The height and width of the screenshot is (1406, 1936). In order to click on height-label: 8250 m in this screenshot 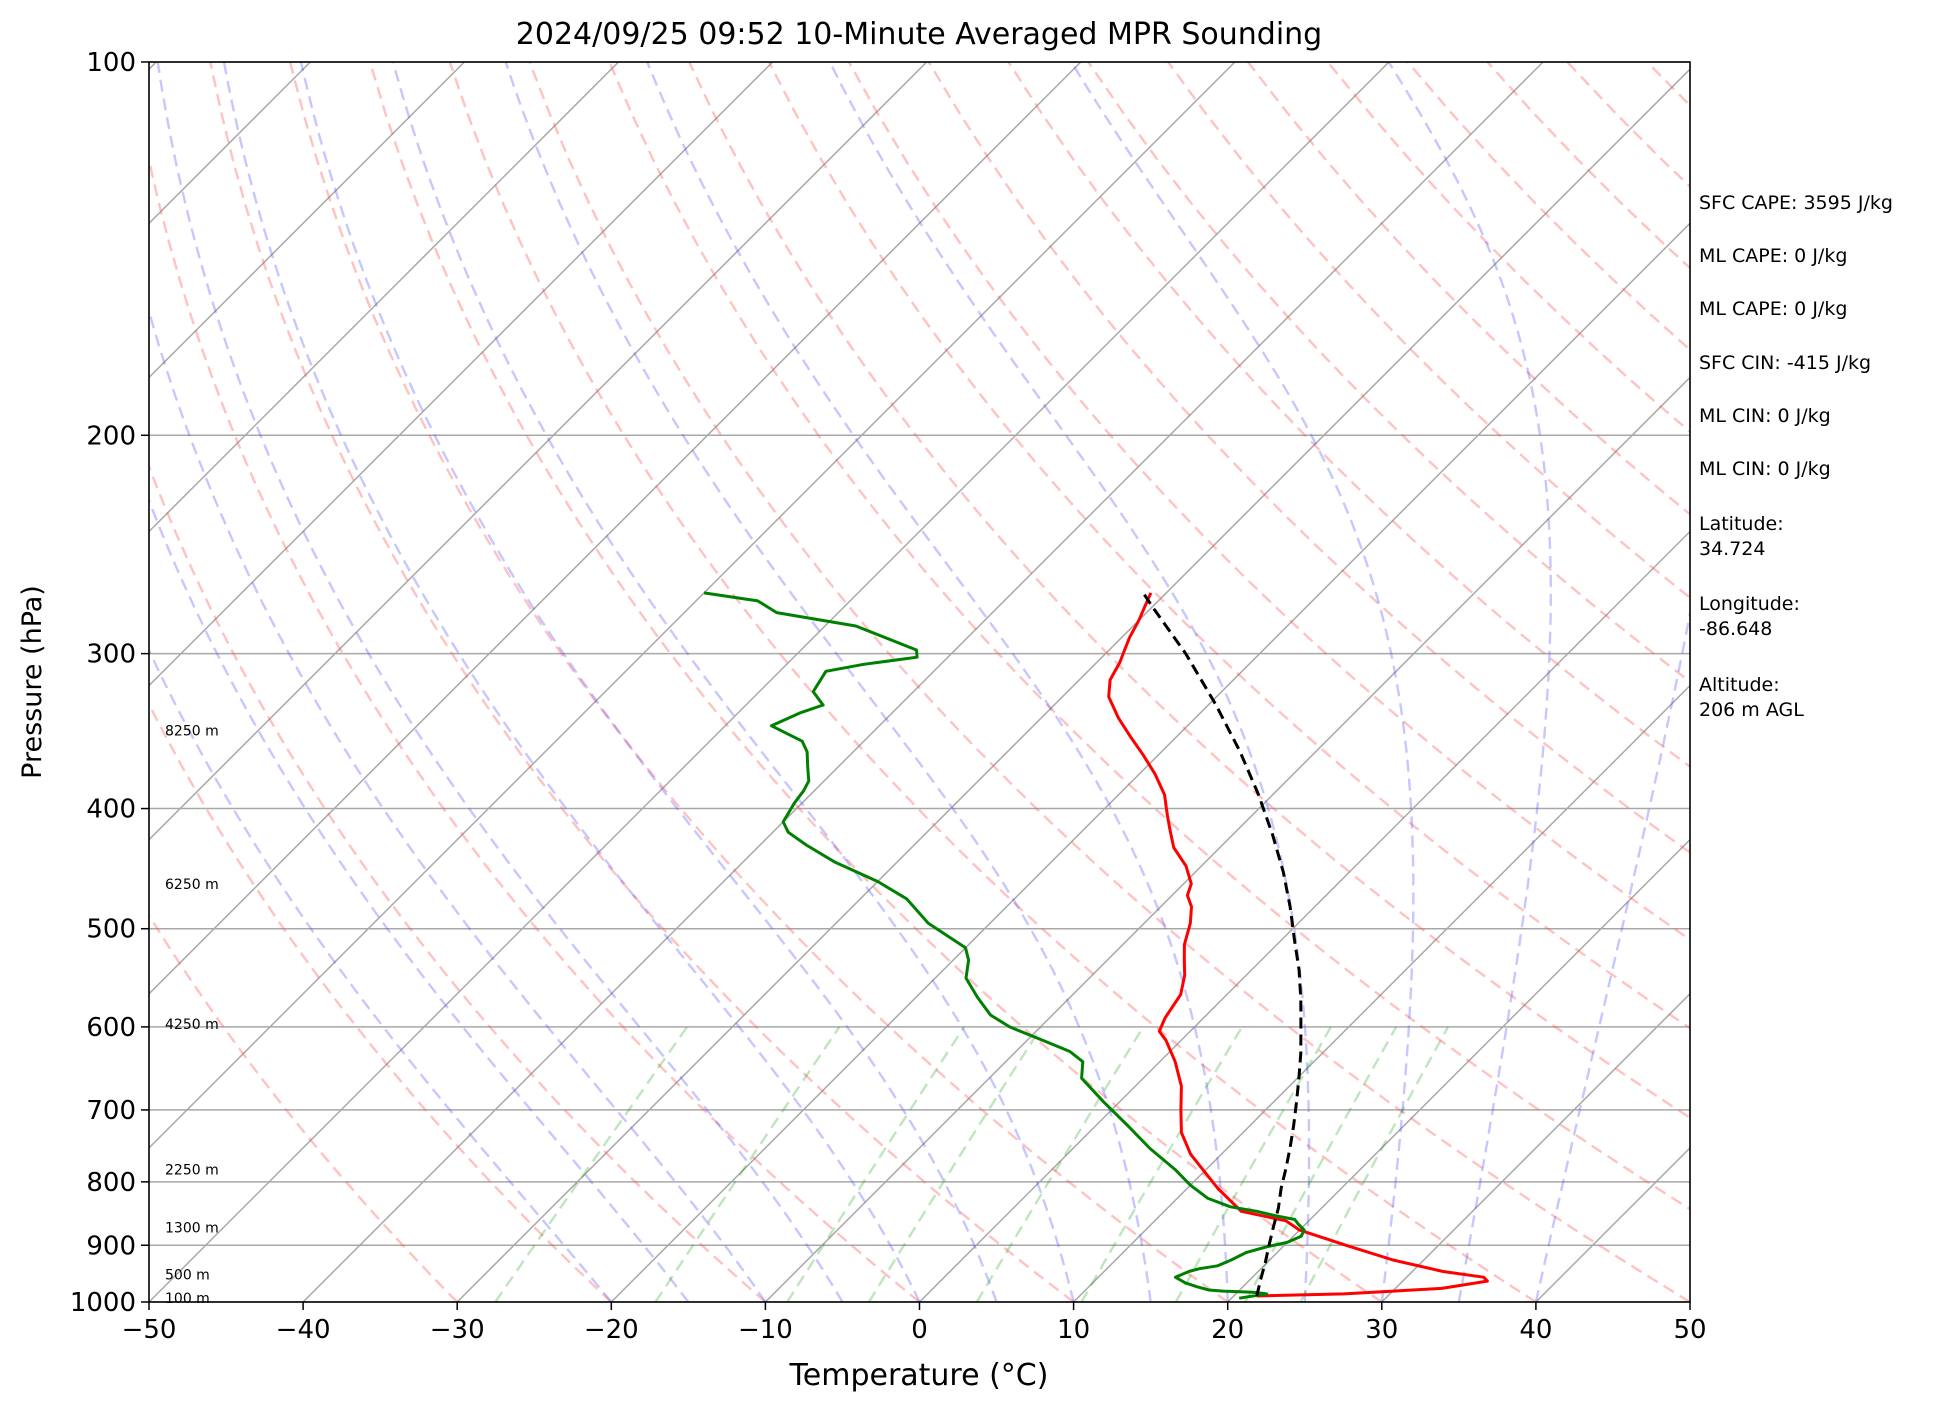, I will do `click(192, 731)`.